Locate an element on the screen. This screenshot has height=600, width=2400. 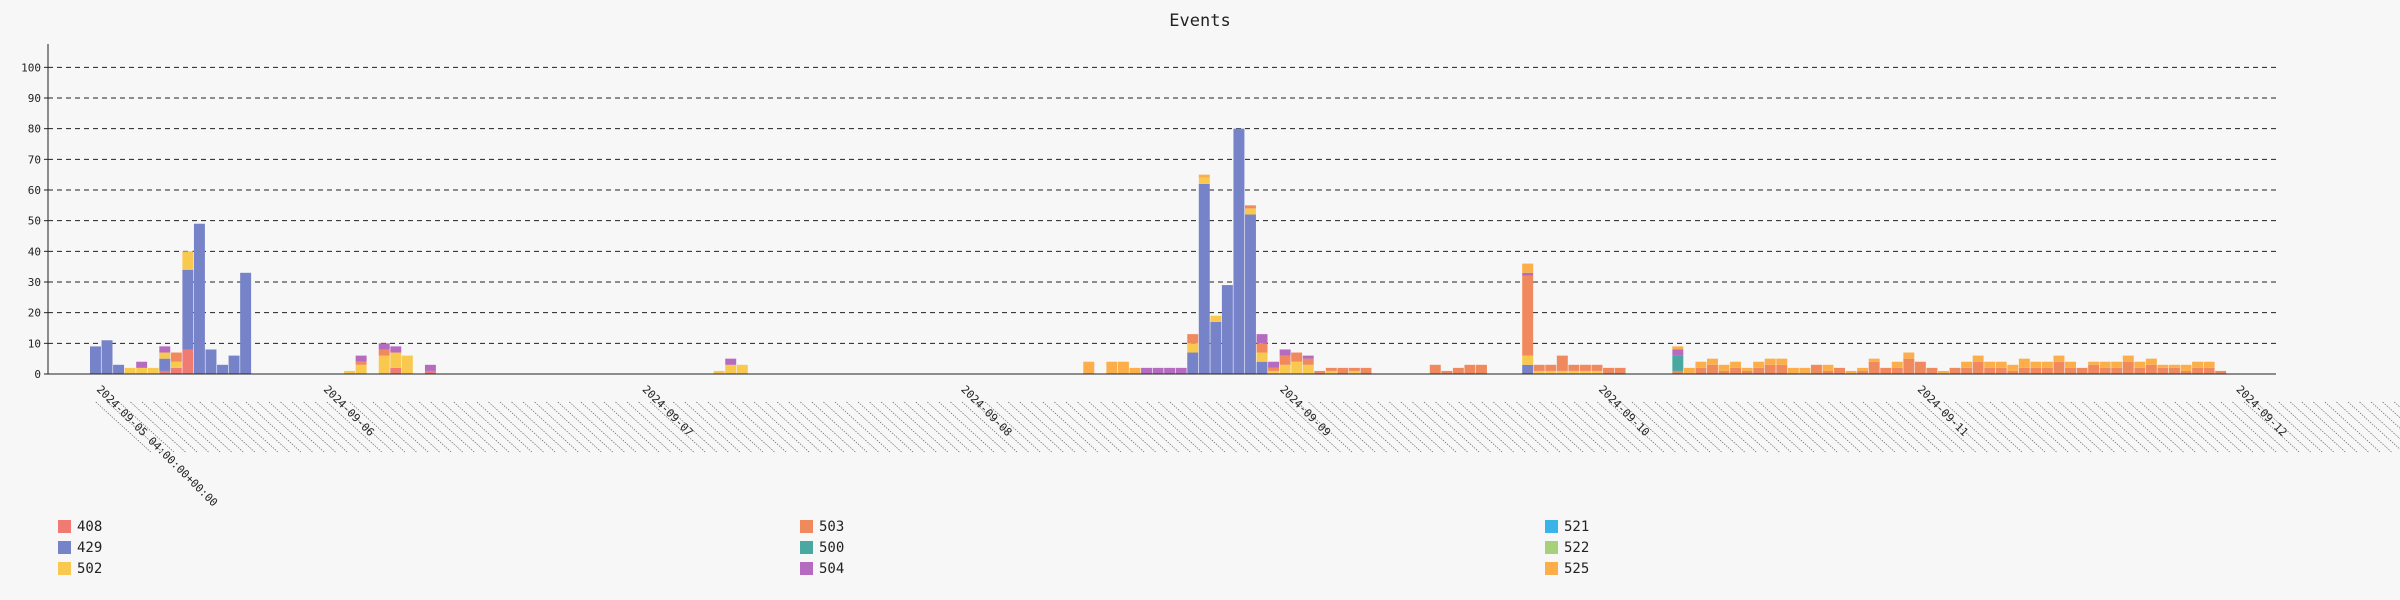
x-tick-label: 2024-09-11 is located at coordinates (1943, 411).